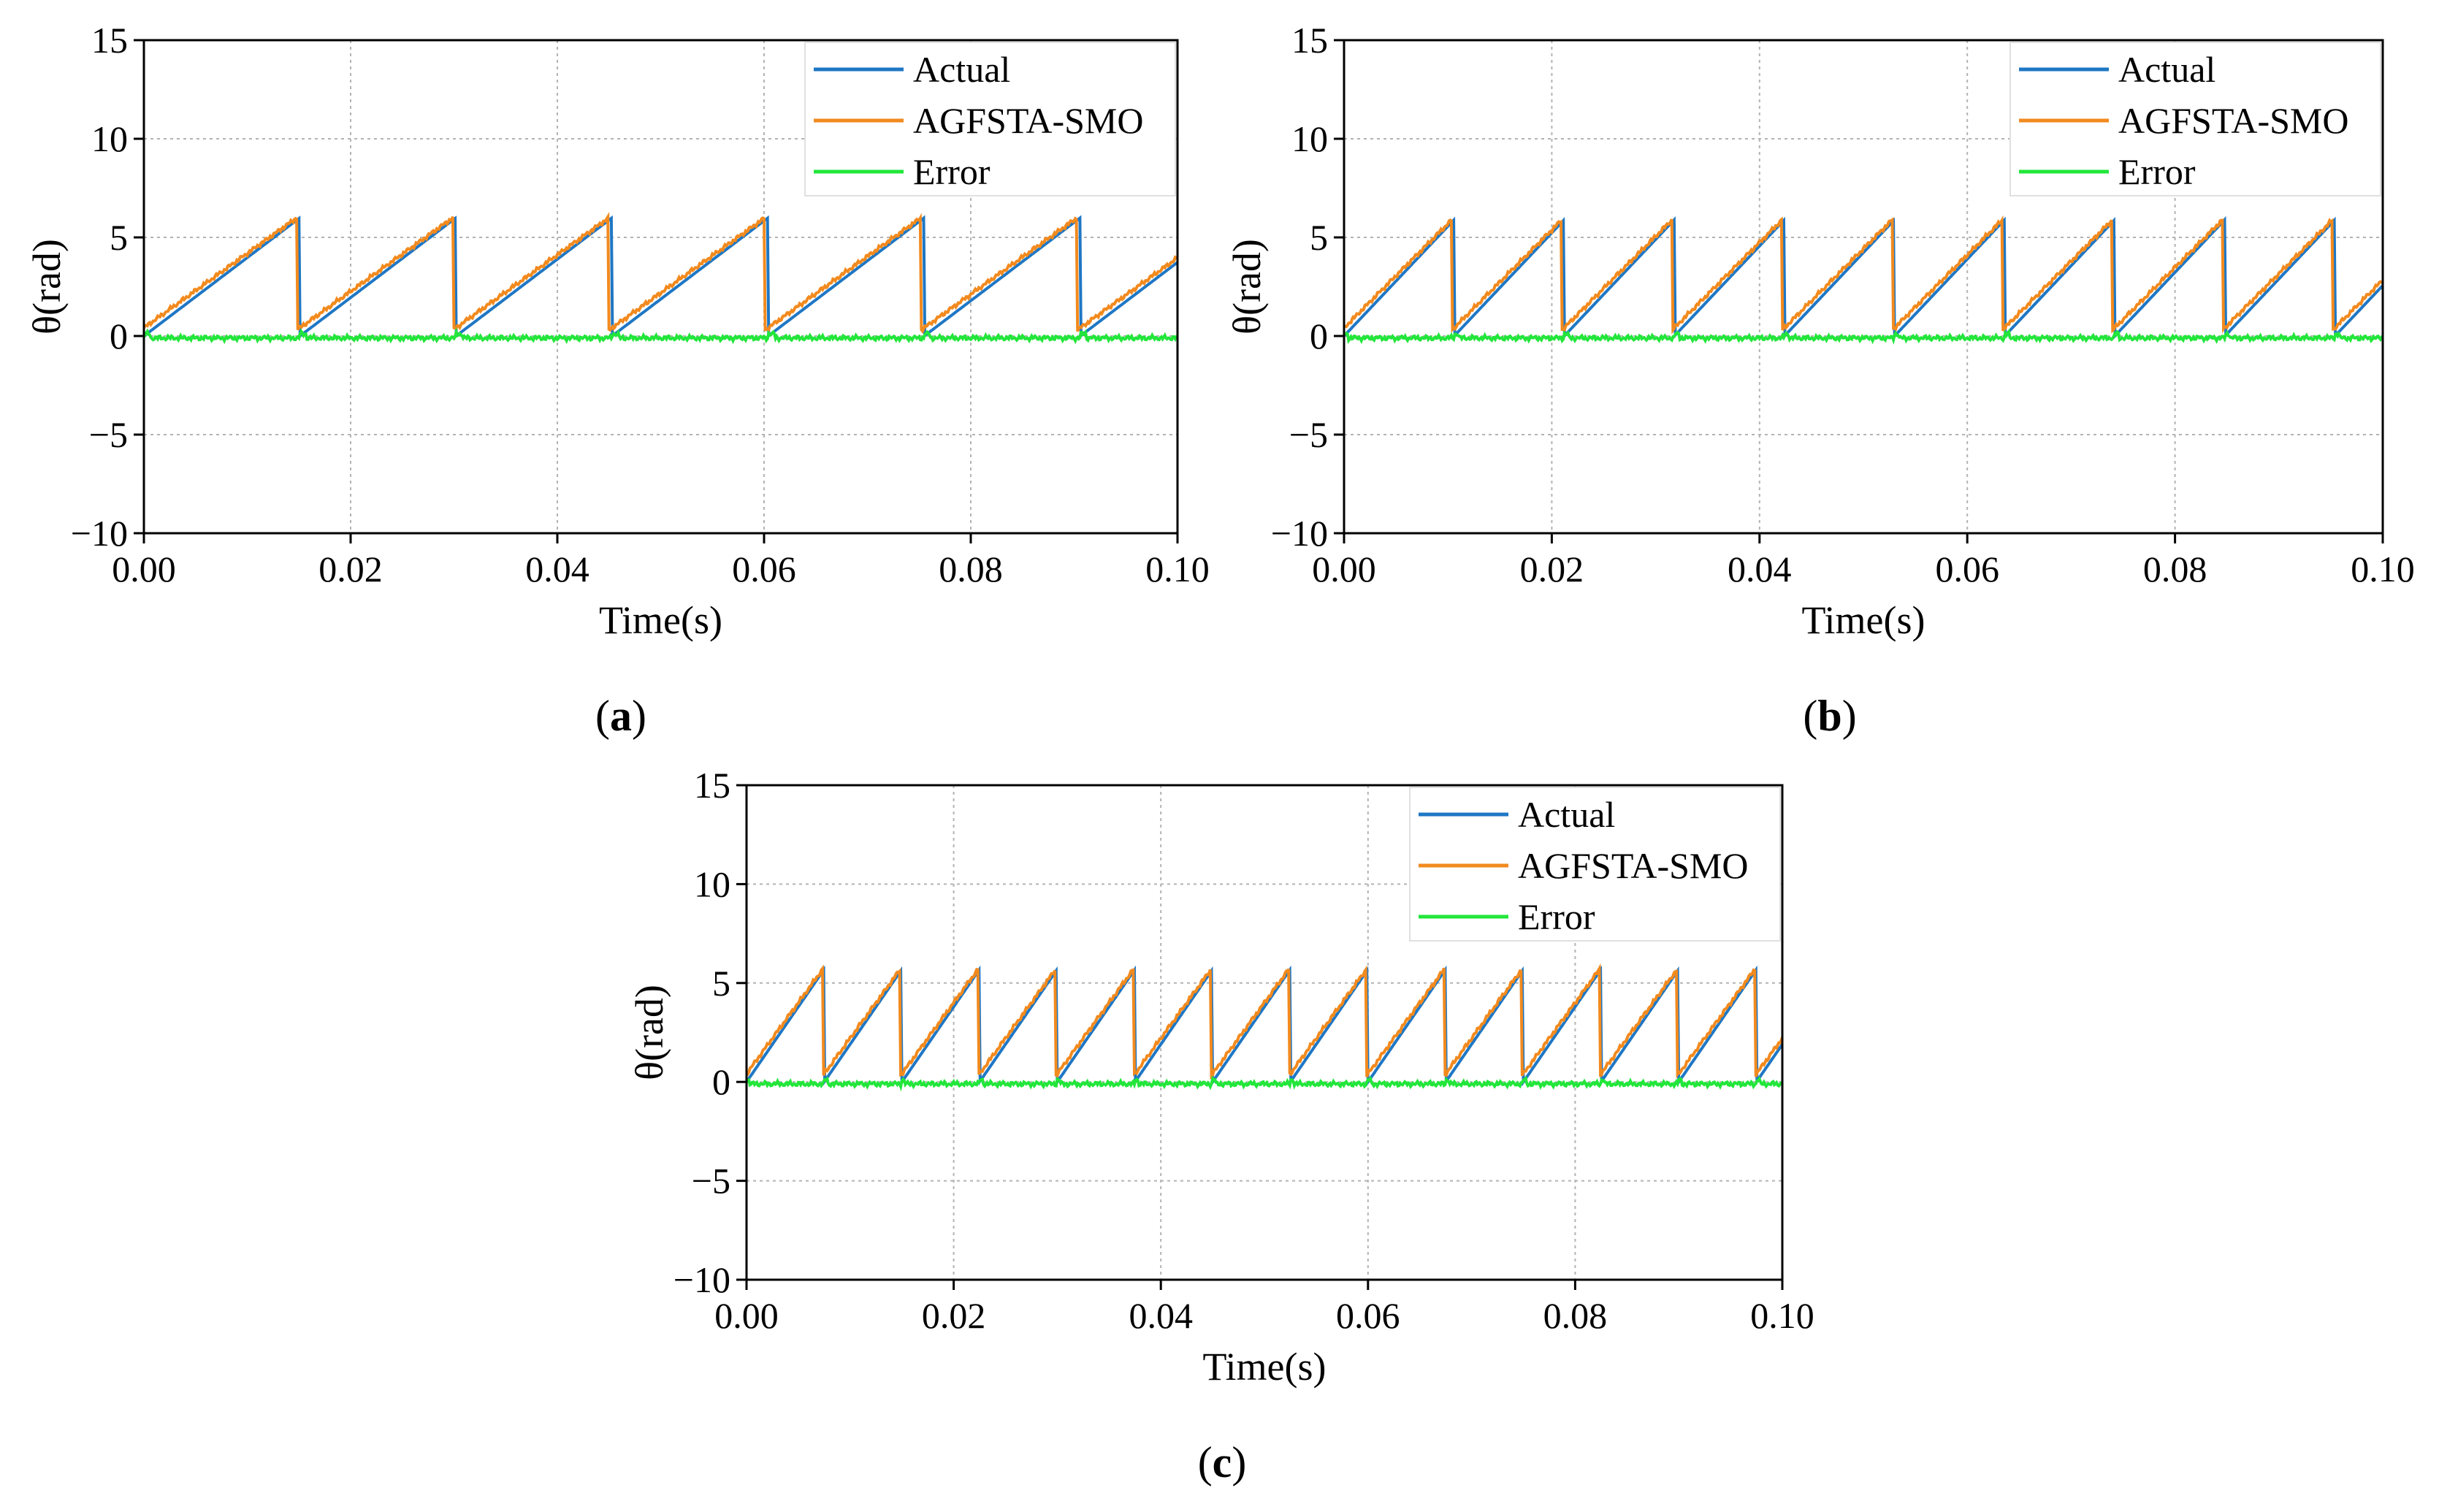  What do you see at coordinates (1829, 716) in the screenshot?
I see `panel-label: (b)` at bounding box center [1829, 716].